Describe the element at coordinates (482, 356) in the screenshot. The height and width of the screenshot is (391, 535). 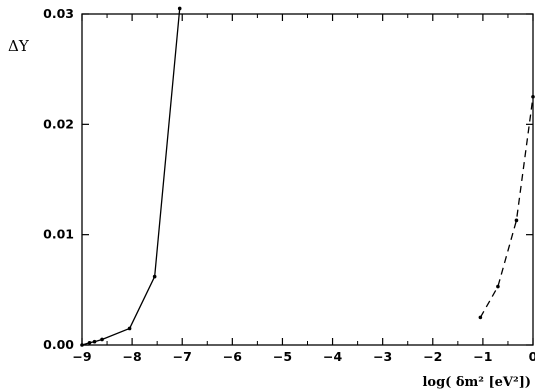
I see `x-tick-label: −1` at that location.